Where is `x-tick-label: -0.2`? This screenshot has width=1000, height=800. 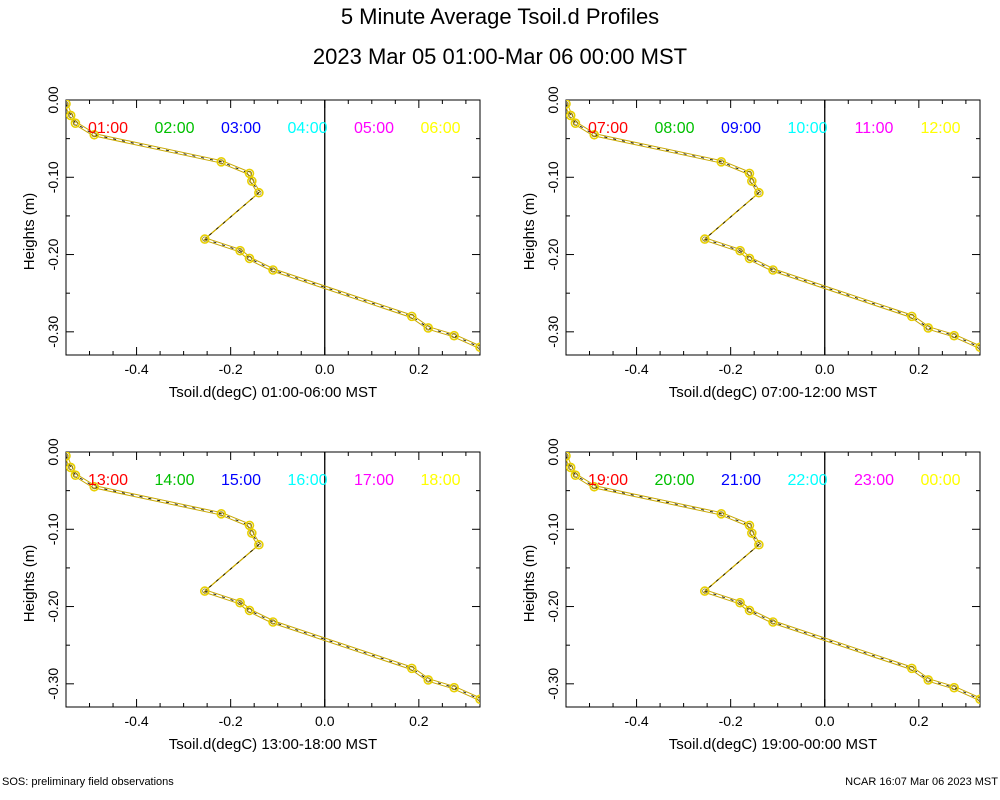 x-tick-label: -0.2 is located at coordinates (231, 369).